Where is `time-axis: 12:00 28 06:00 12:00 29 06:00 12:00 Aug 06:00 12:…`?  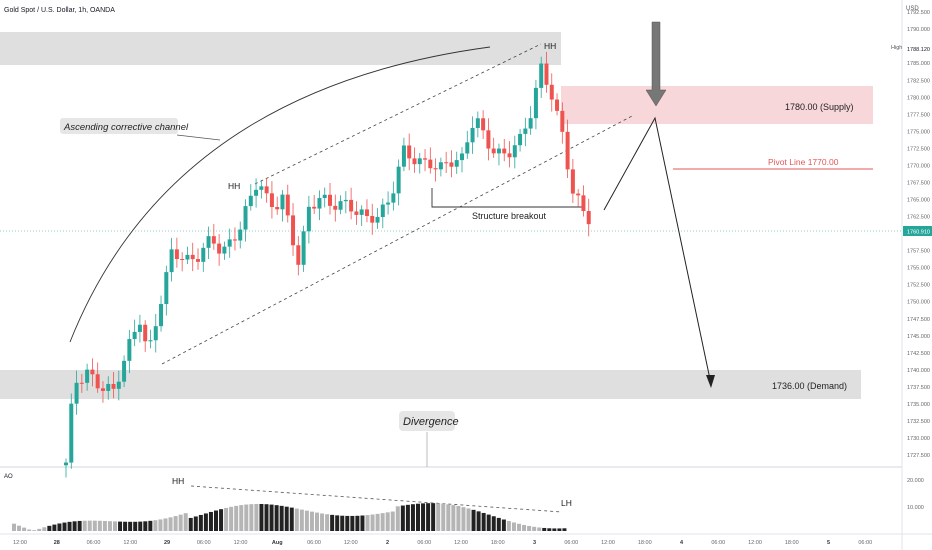 time-axis: 12:00 28 06:00 12:00 29 06:00 12:00 Aug 06:00 12:… is located at coordinates (442, 543).